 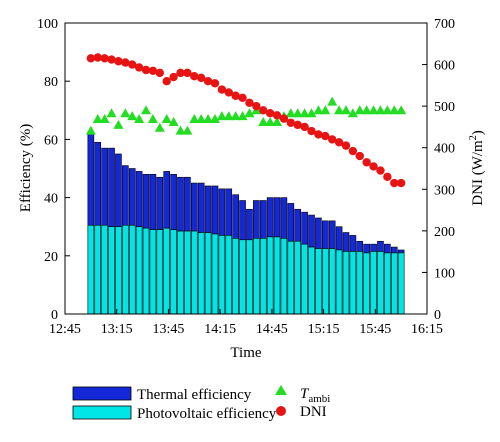 What do you see at coordinates (51, 82) in the screenshot?
I see `y-left-tick-label: 80` at bounding box center [51, 82].